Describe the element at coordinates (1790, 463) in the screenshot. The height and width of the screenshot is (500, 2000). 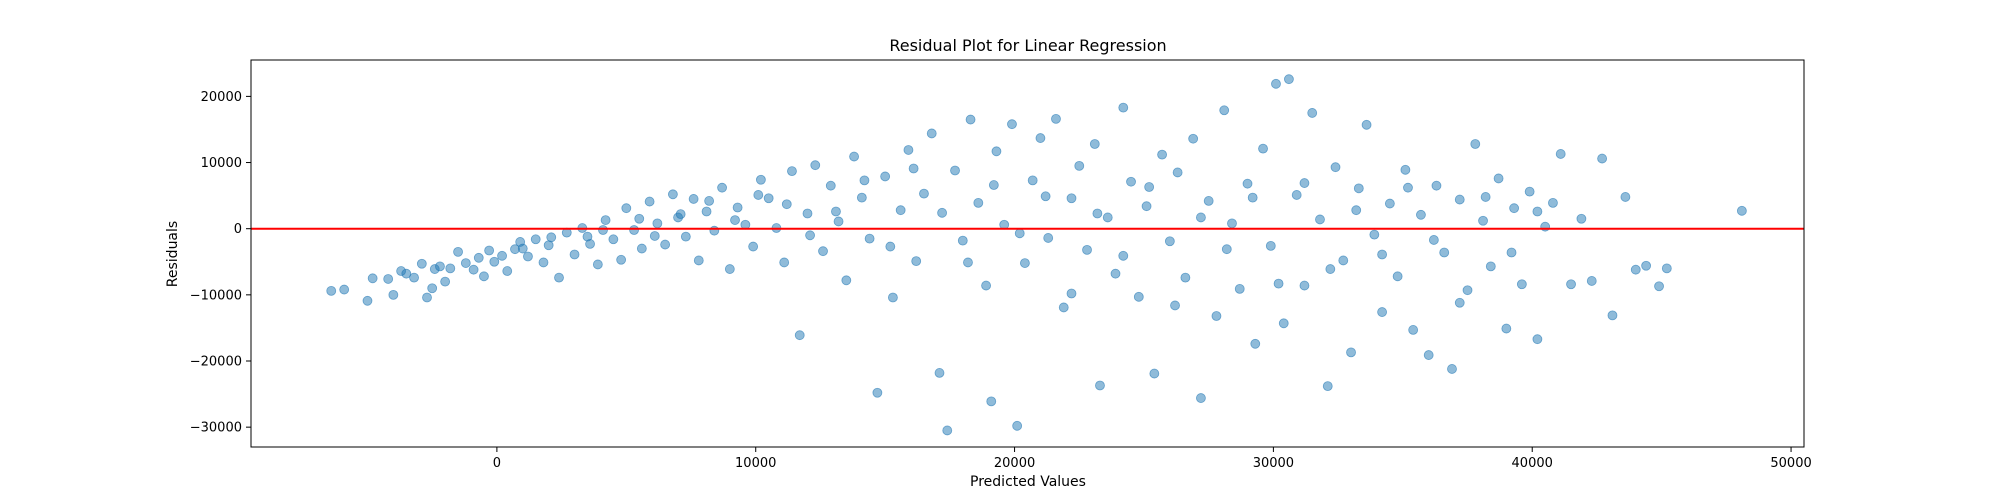
I see `x-tick-label: 50000` at that location.